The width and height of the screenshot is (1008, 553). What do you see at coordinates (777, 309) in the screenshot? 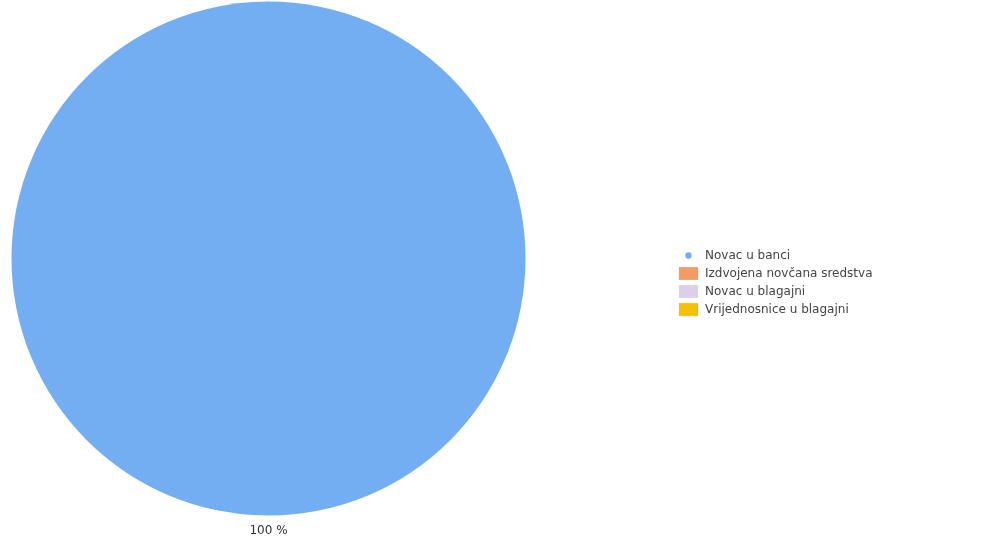
I see `legend-label: Vrijednosnice u blagajni` at bounding box center [777, 309].